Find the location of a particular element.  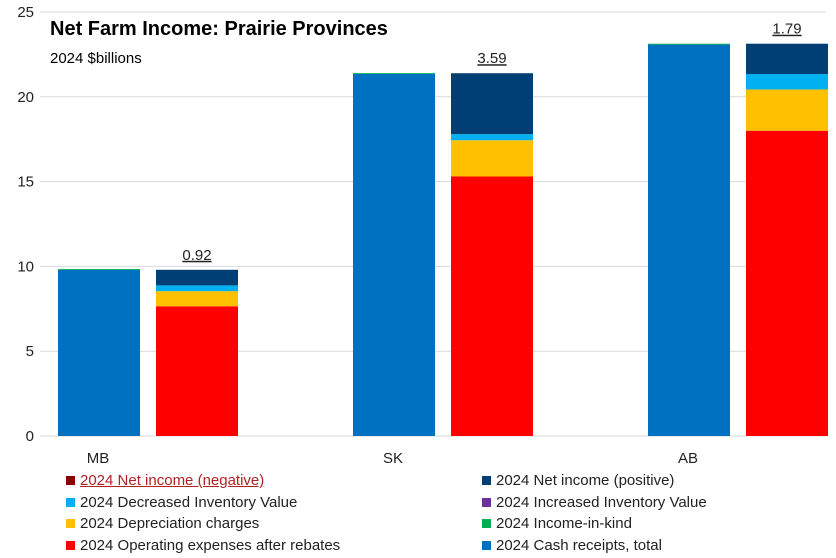

legend-item: 2024 Depreciation charges is located at coordinates (162, 523).